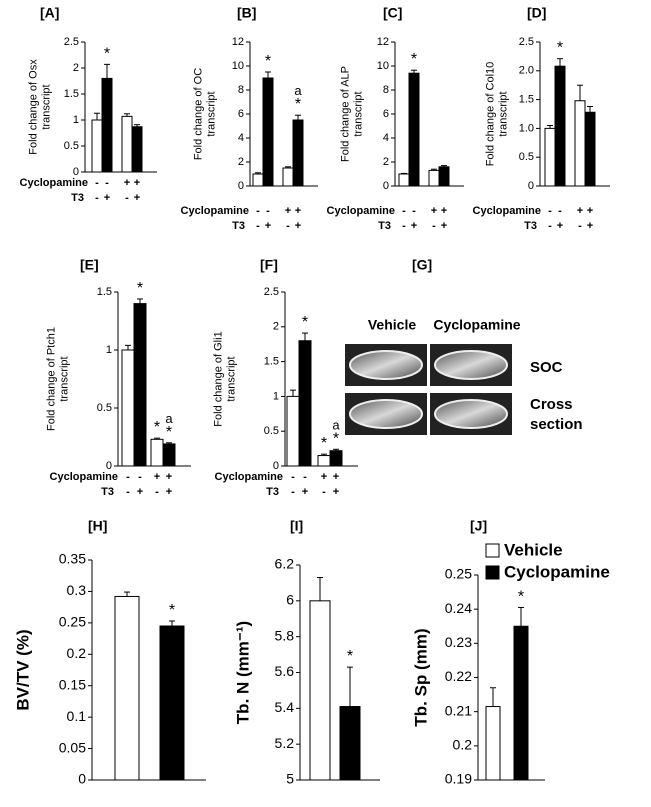 This screenshot has width=651, height=807. What do you see at coordinates (77, 653) in the screenshot?
I see `y-tick-label: 0.2` at bounding box center [77, 653].